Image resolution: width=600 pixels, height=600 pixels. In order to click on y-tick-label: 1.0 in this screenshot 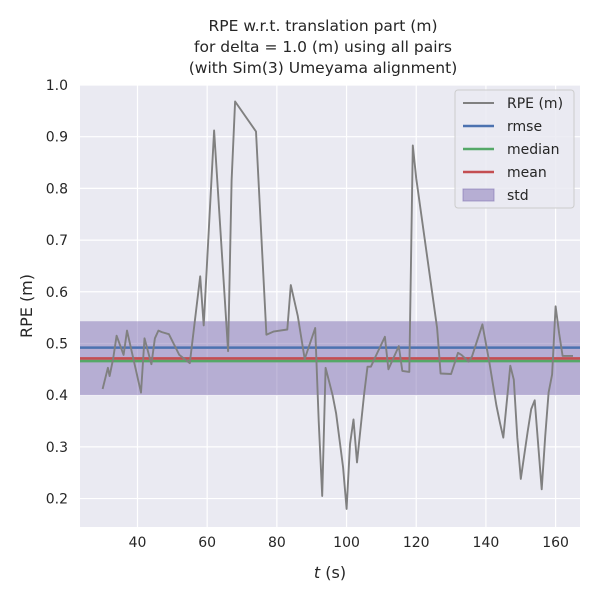, I will do `click(57, 86)`.